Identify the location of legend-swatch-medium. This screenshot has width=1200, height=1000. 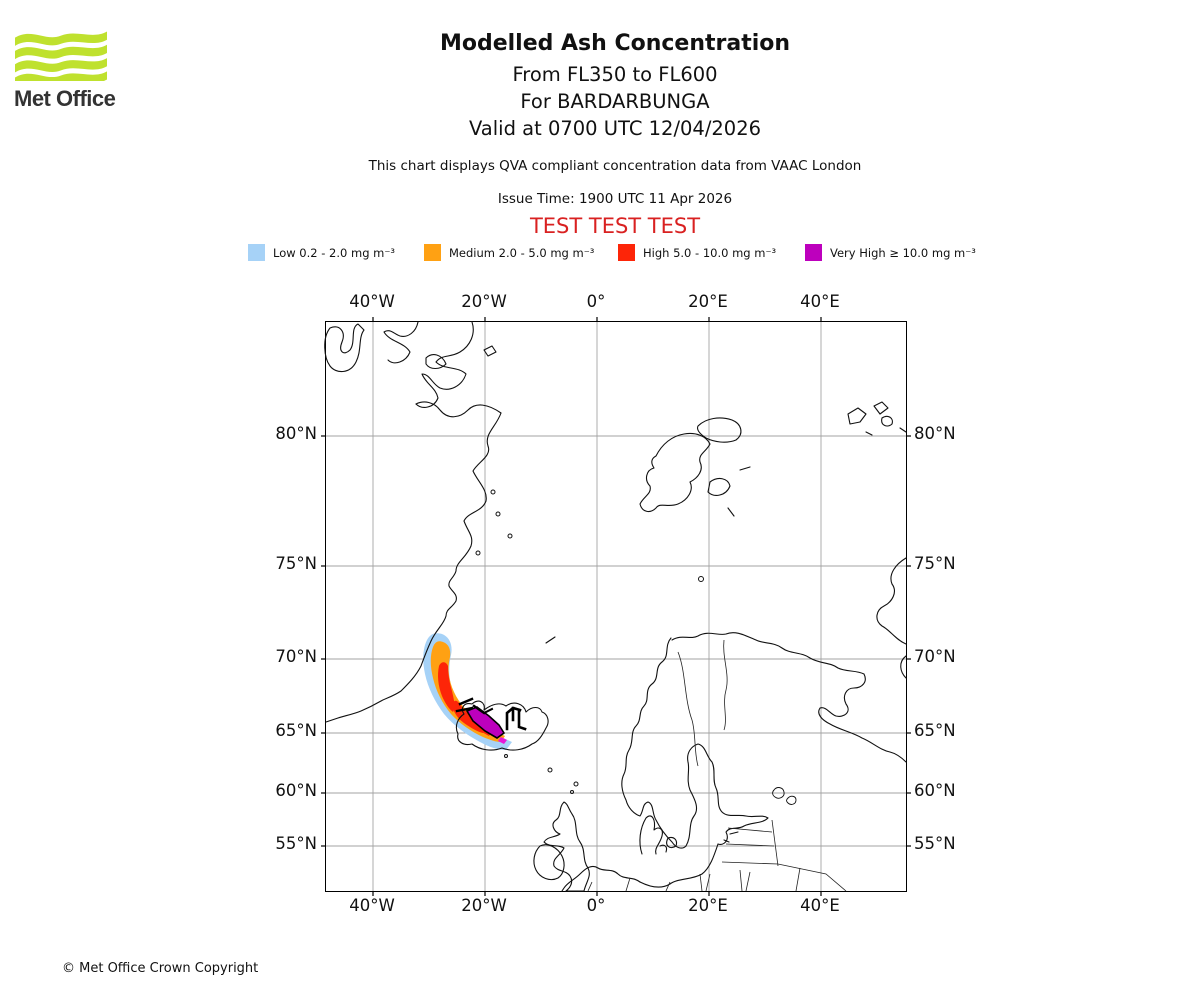
(432, 252).